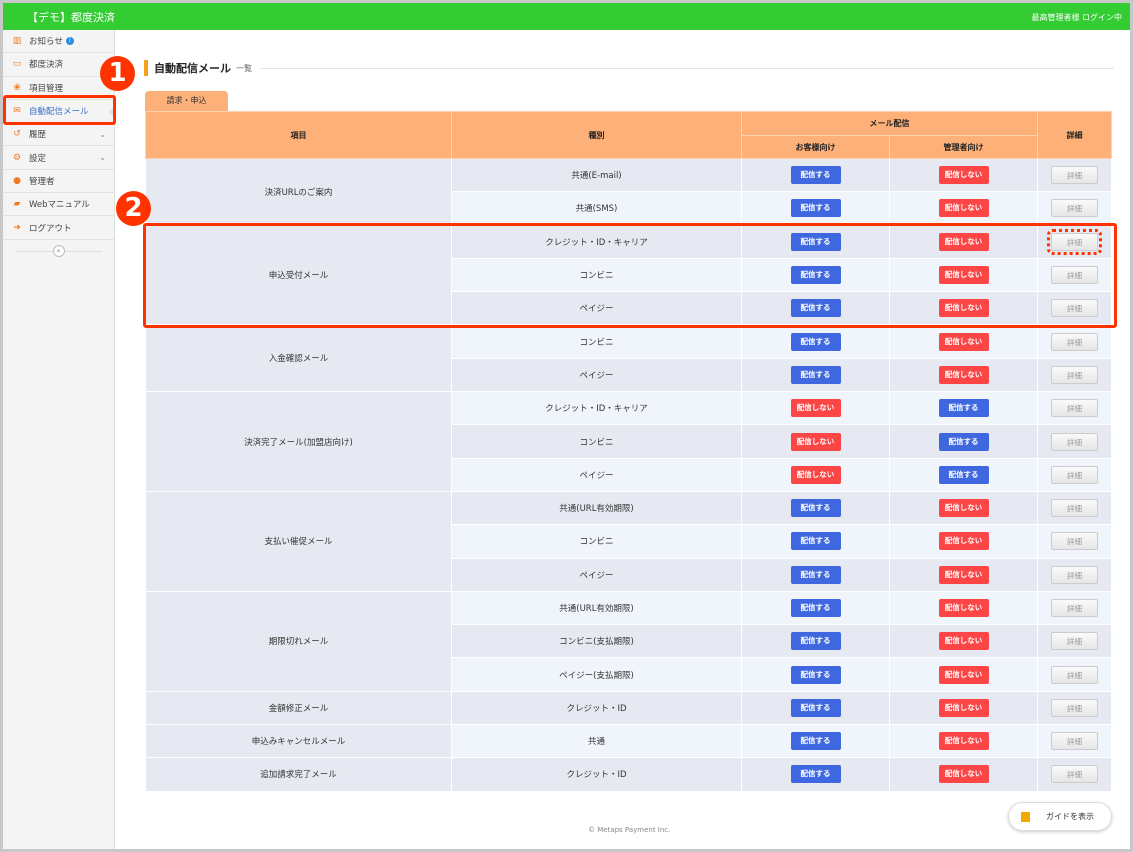 This screenshot has width=1133, height=852. What do you see at coordinates (1060, 816) in the screenshot?
I see `show-guide-button: ガイドを表示` at bounding box center [1060, 816].